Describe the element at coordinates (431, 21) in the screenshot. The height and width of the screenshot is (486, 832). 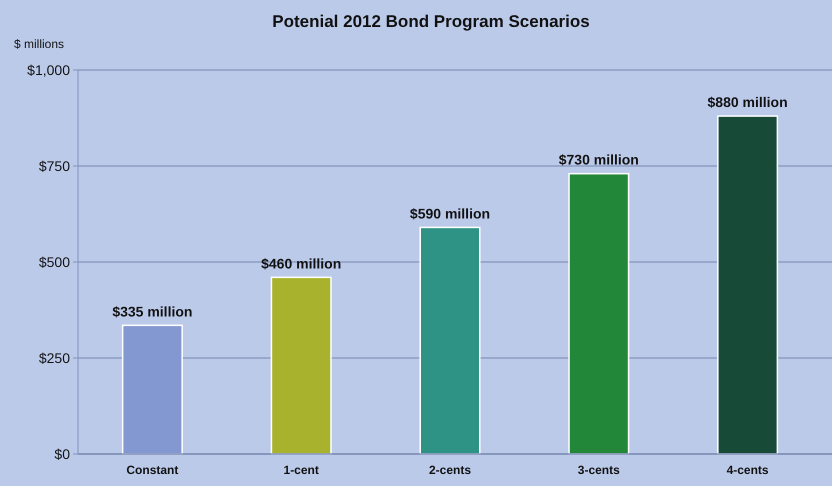
I see `chart-title: Potenial 2012 Bond Program Scenarios` at that location.